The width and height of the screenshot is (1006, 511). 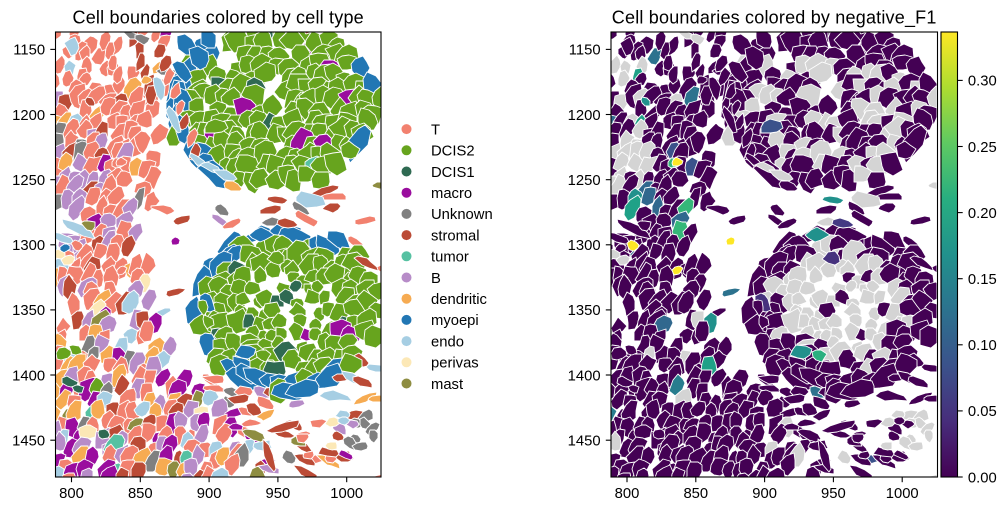 I want to click on svg-text: 0.10, so click(x=982, y=346).